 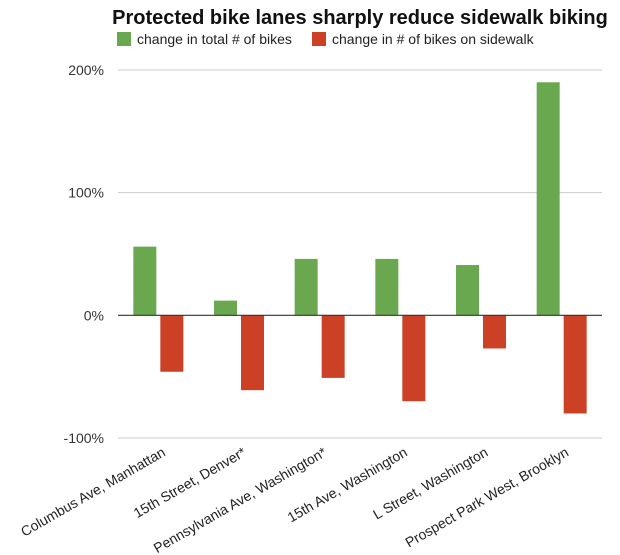 I want to click on y-axis-tick-labels: 200% 100% 0% -100%, so click(x=84, y=254).